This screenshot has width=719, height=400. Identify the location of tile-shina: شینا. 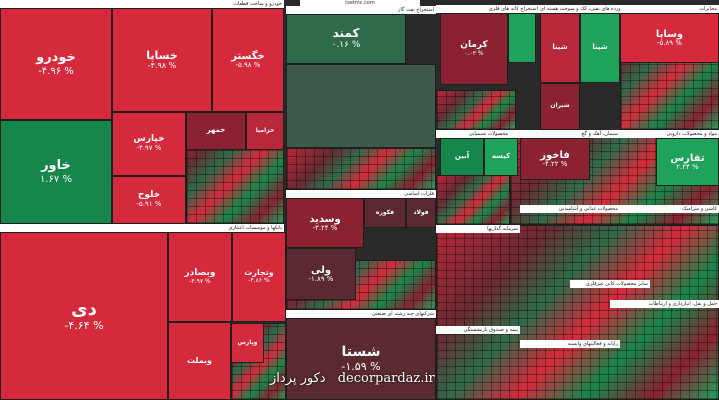
(560, 48).